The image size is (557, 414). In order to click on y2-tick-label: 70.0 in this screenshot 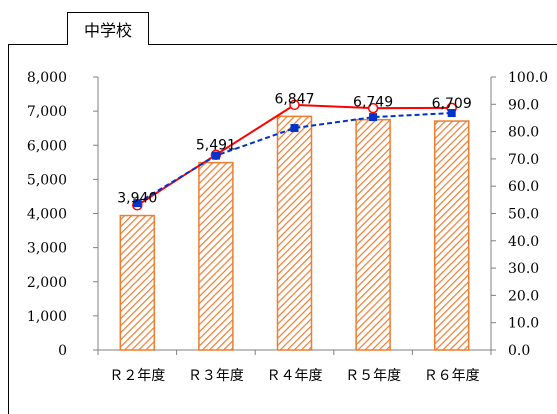, I will do `click(523, 160)`.